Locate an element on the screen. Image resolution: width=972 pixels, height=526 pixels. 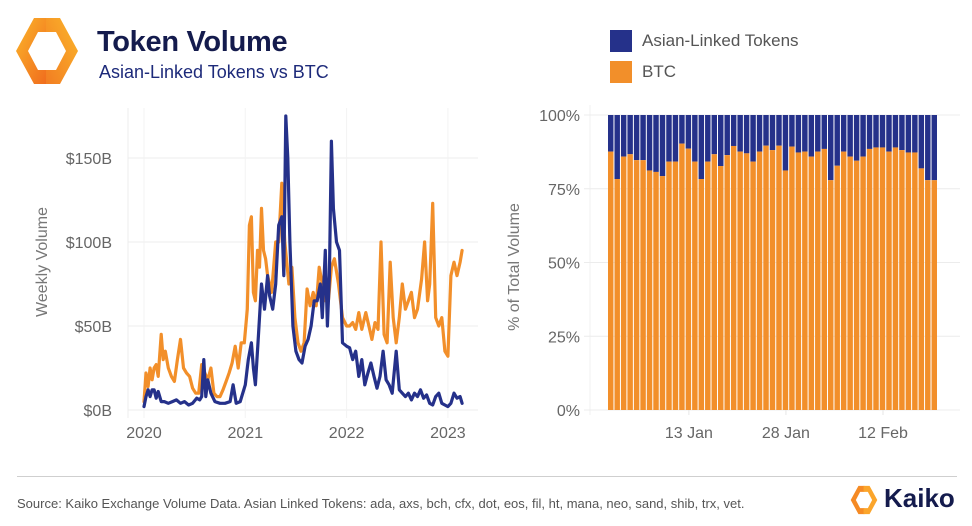
bar-chart-x-tick-label: 12 Feb is located at coordinates (883, 433).